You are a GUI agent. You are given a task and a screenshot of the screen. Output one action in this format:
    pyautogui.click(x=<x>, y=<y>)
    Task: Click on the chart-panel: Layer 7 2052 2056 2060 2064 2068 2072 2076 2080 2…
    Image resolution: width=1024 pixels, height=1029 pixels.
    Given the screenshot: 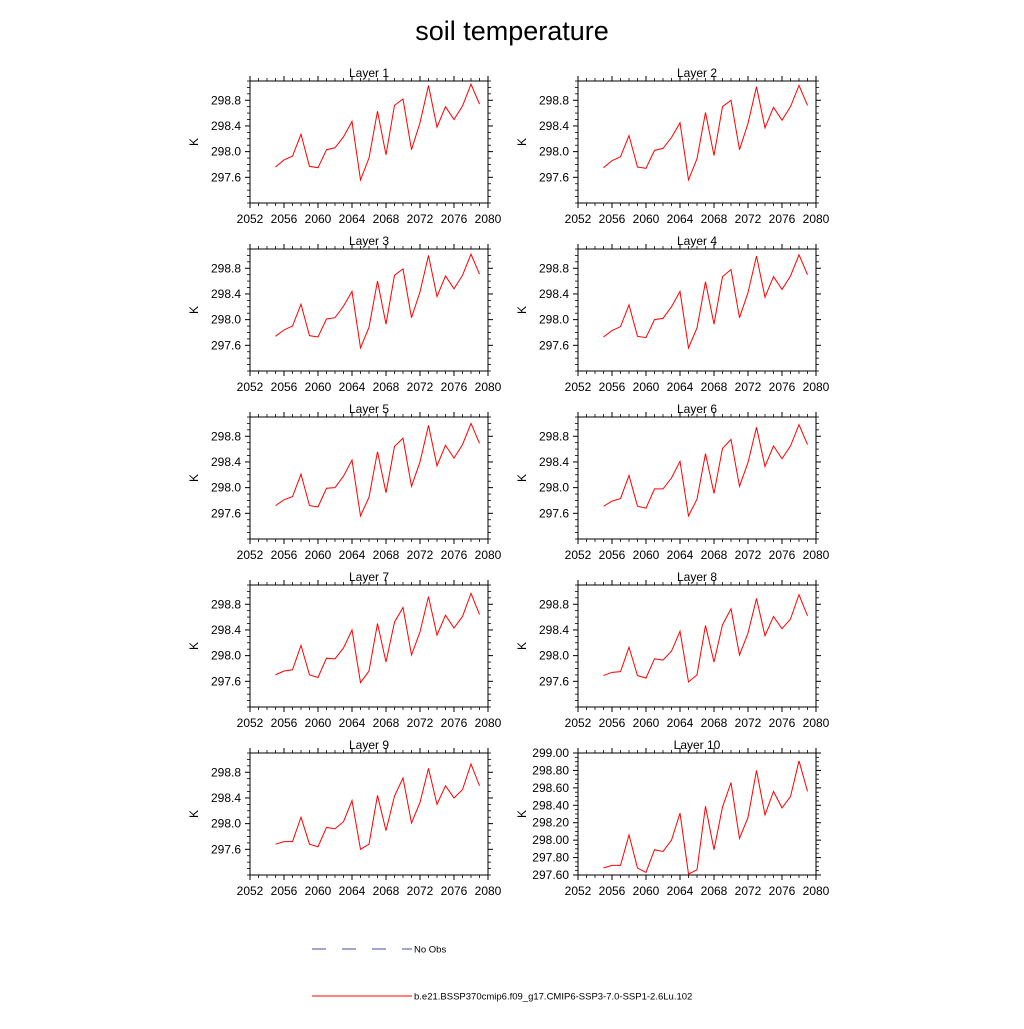 What is the action you would take?
    pyautogui.click(x=344, y=650)
    